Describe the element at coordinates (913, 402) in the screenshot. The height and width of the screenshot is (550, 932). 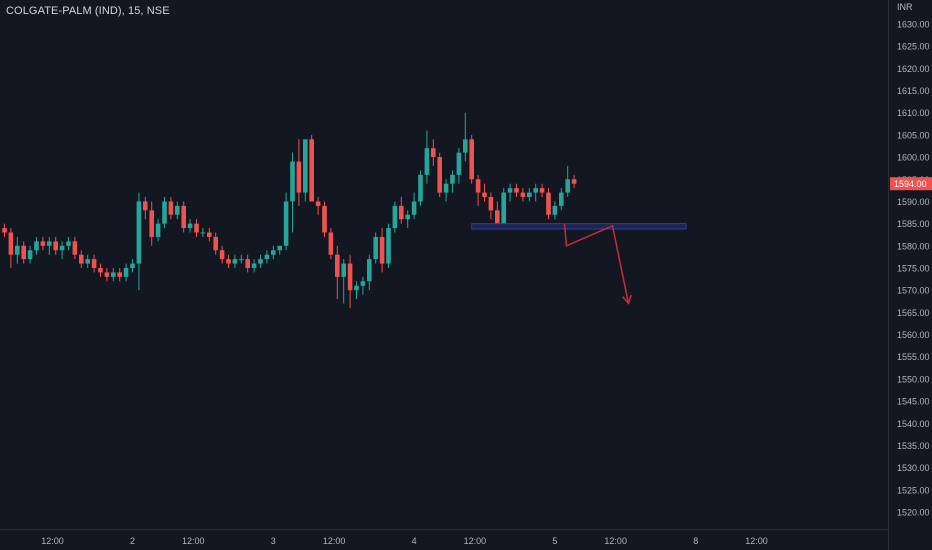
I see `y-tick-label: 1545.00` at that location.